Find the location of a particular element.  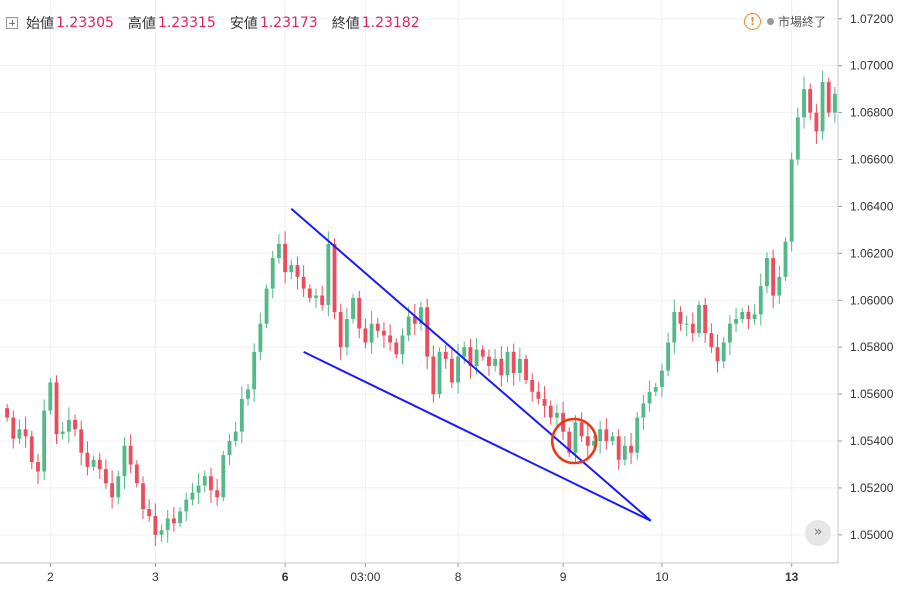

y-tick-label: 1.05400 is located at coordinates (872, 441).